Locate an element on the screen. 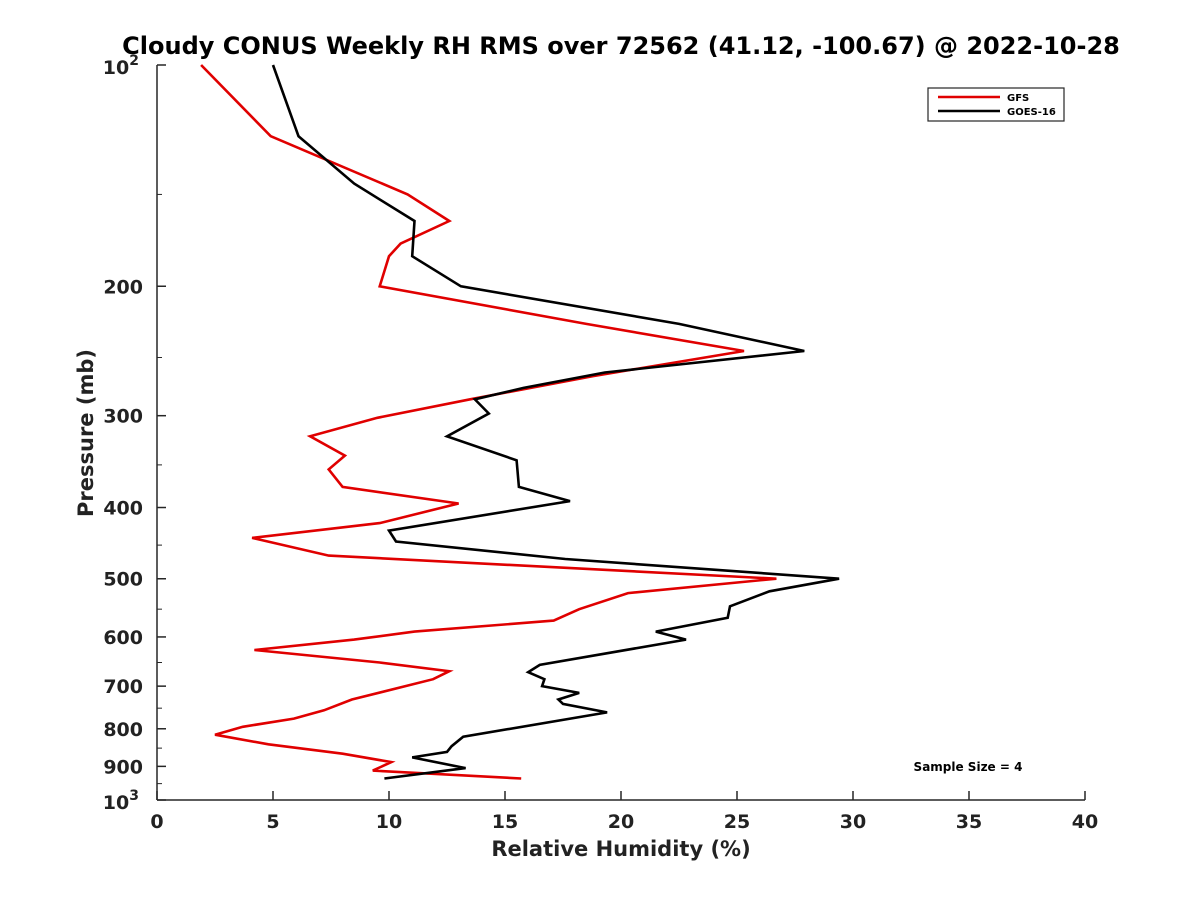  y-tick-label: 10³ is located at coordinates (121, 801).